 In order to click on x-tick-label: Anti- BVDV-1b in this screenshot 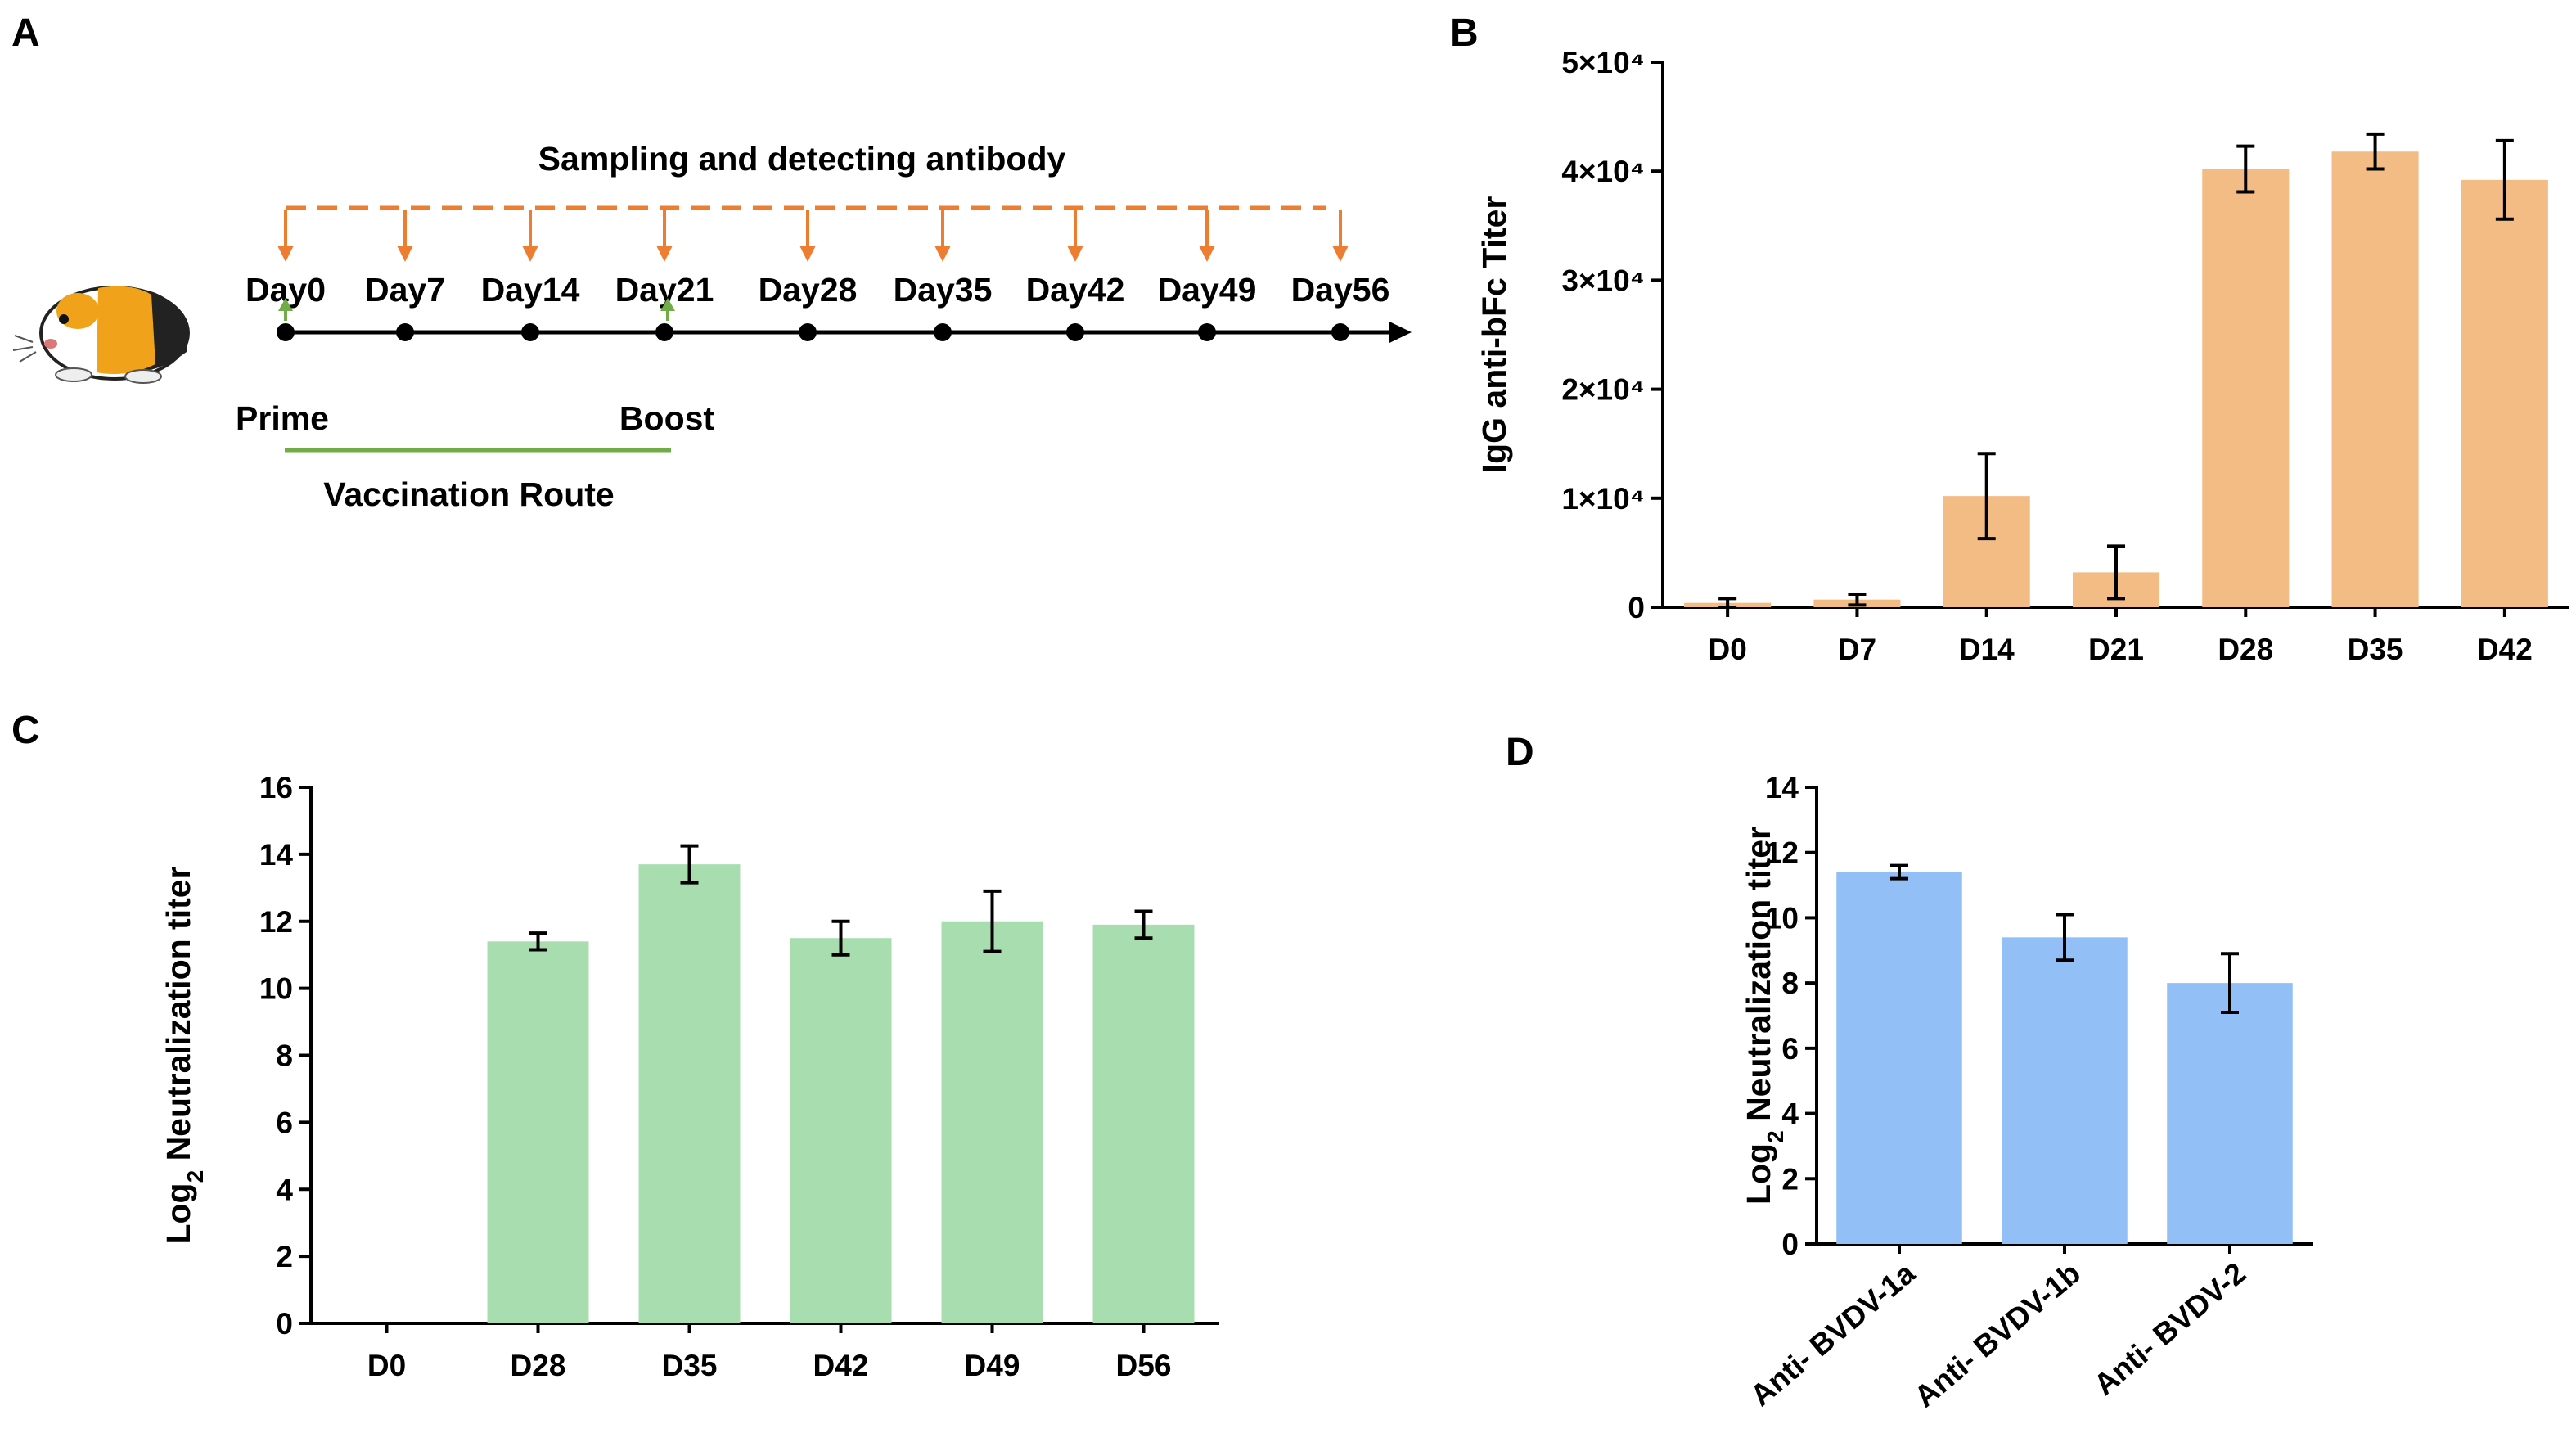, I will do `click(1997, 1335)`.